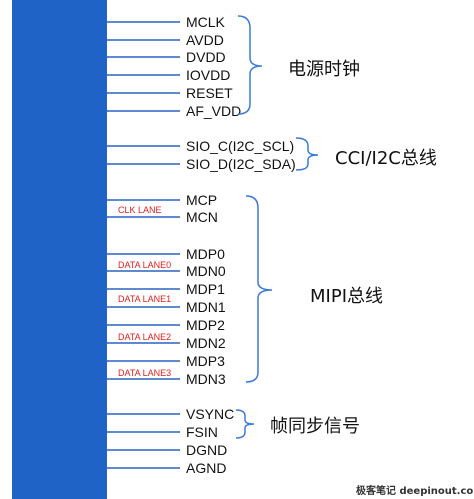 This screenshot has width=474, height=499. I want to click on pin-label-dgnd: DGND, so click(206, 450).